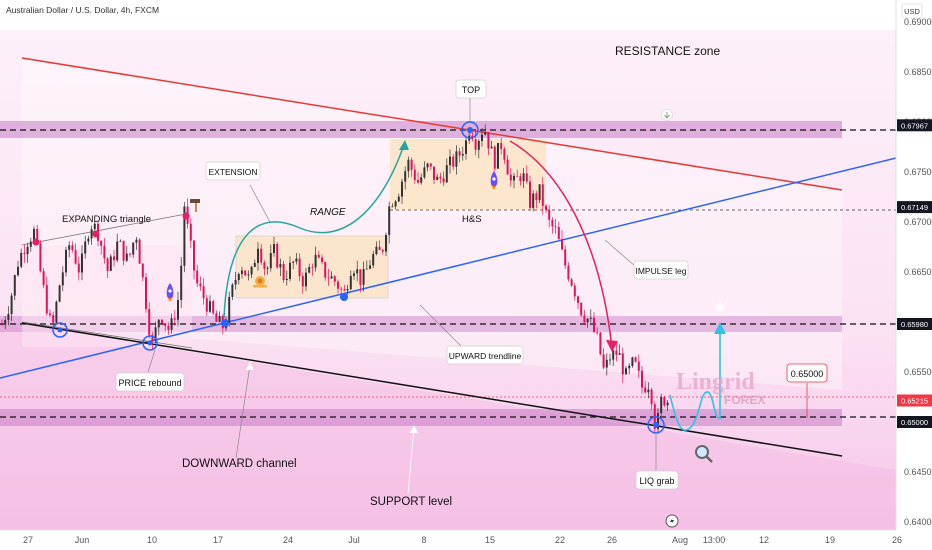  Describe the element at coordinates (912, 11) in the screenshot. I see `currency-badge` at that location.